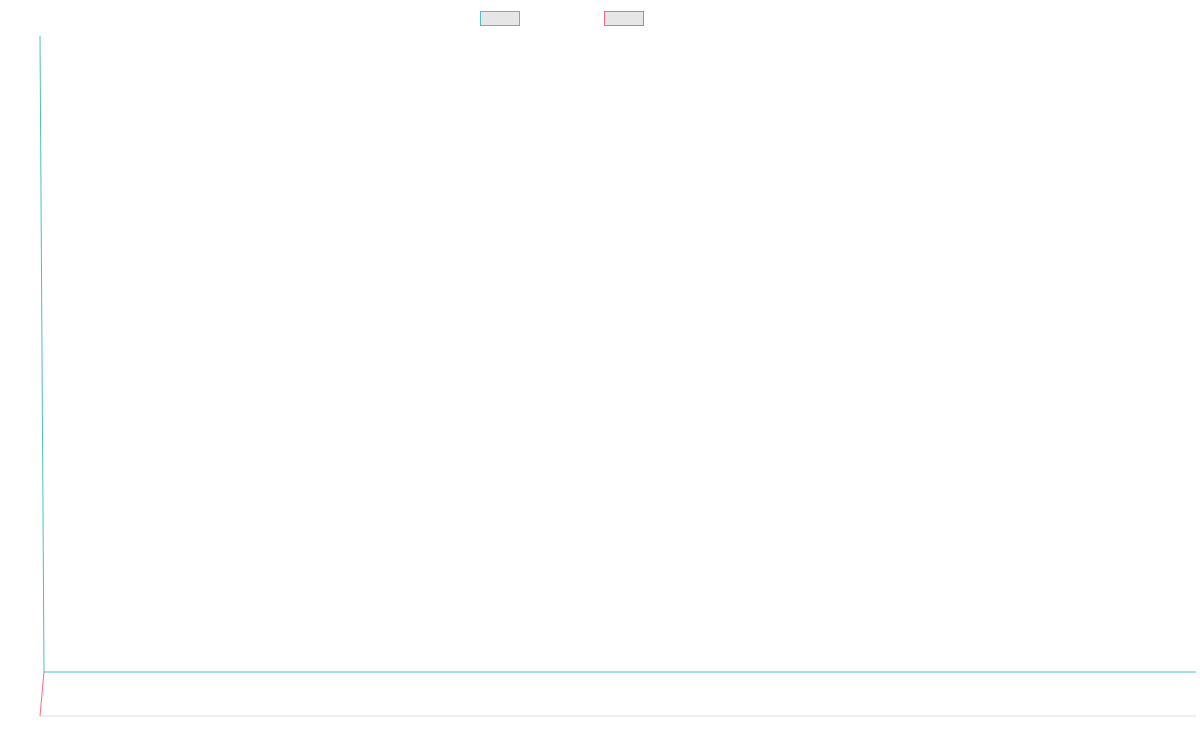 The image size is (1200, 750). What do you see at coordinates (600, 18) in the screenshot?
I see `legend` at bounding box center [600, 18].